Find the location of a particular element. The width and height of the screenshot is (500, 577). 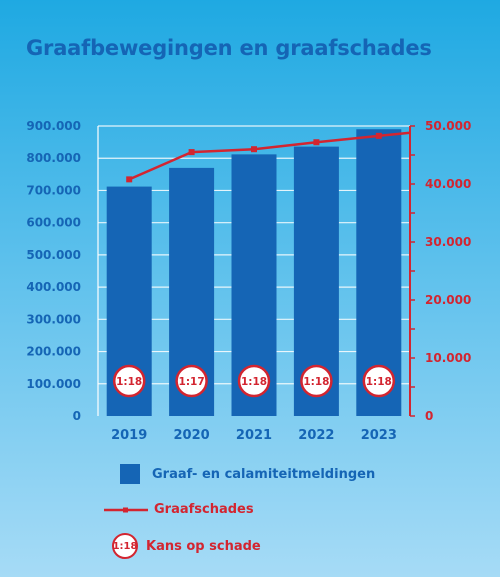

right-tick-label: 20.000 is located at coordinates (448, 300).